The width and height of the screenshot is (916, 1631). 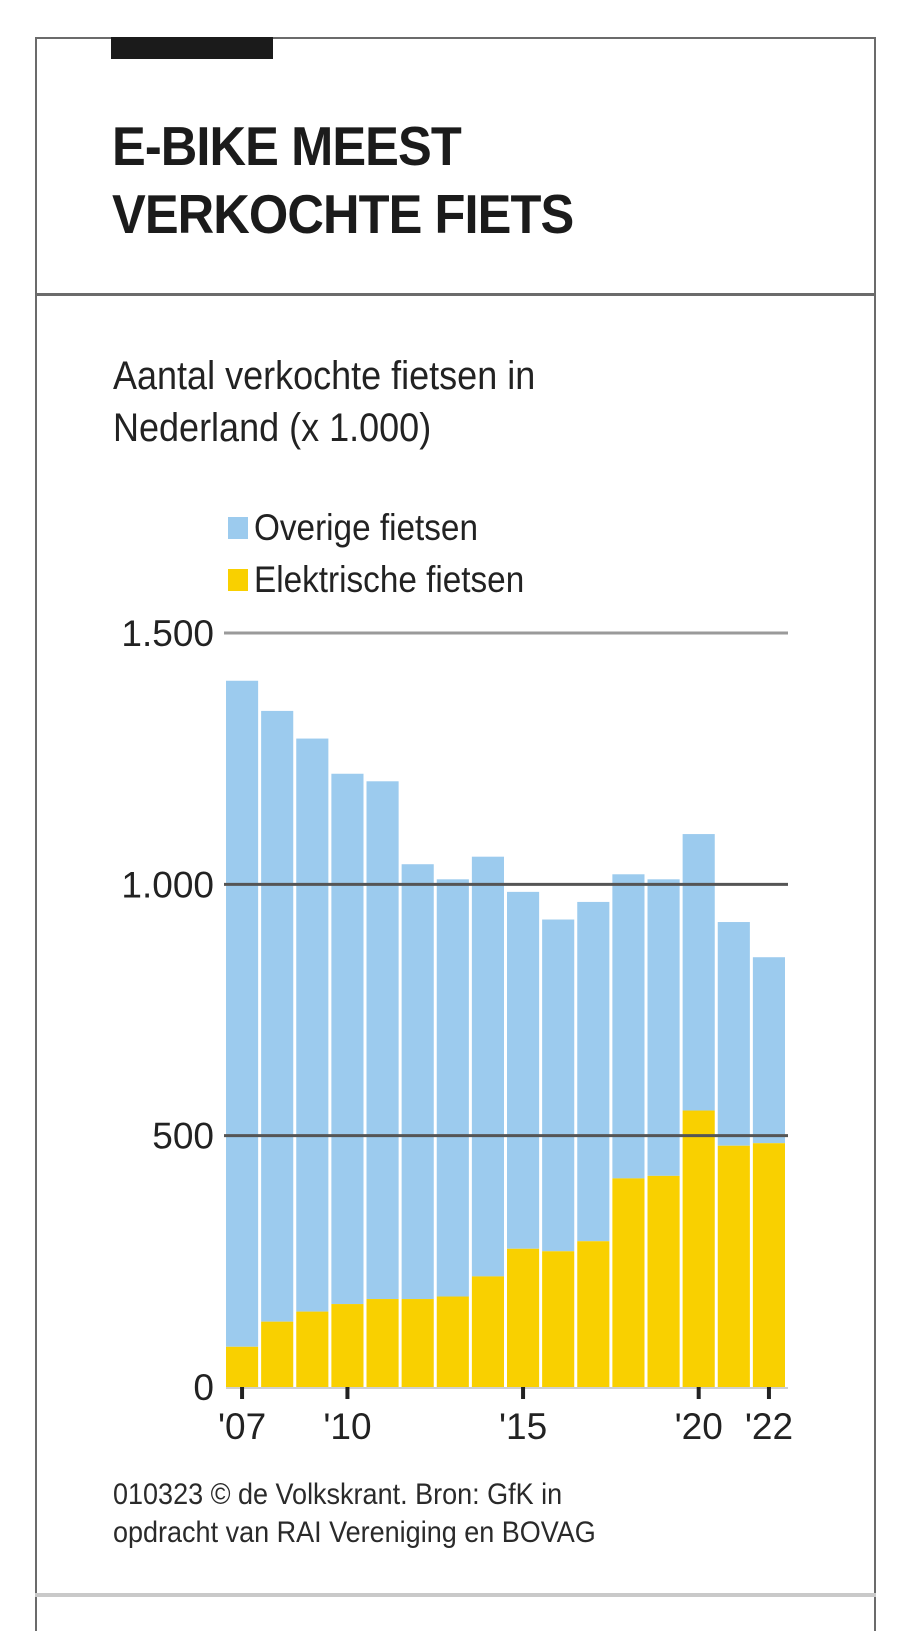 I want to click on frame-top-border, so click(x=455, y=38).